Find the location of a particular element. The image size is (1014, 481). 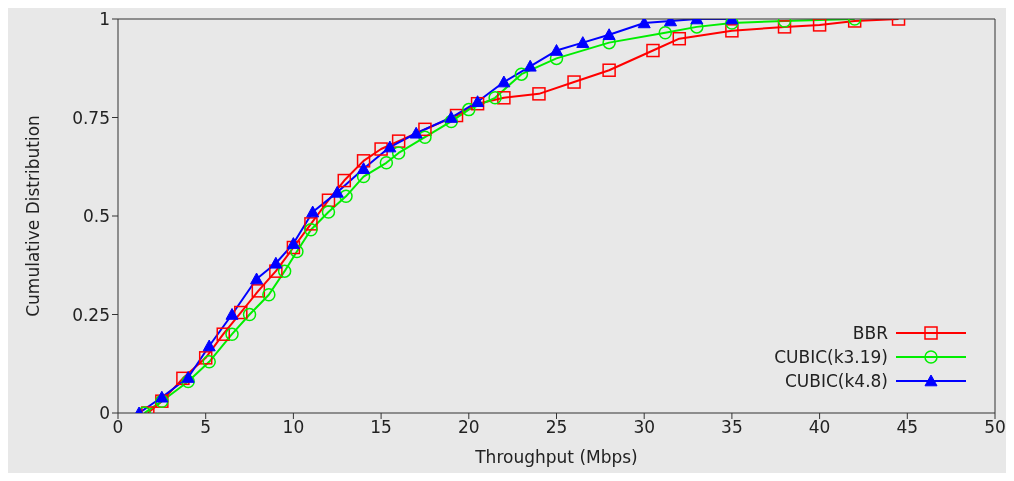

legend-label: CUBIC(k3.19) is located at coordinates (830, 357).